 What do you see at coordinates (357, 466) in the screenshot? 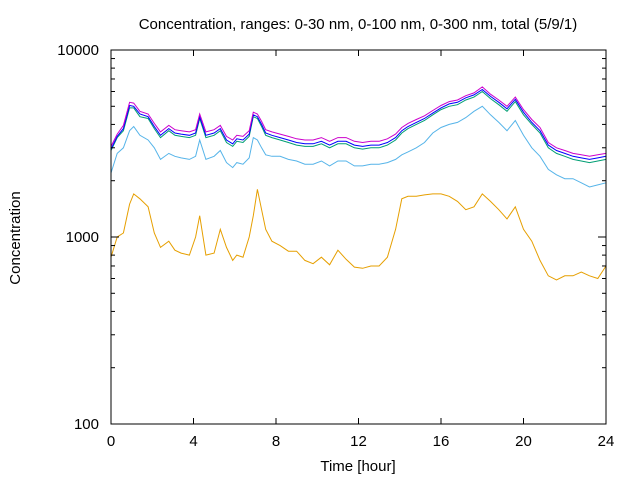
I see `x-axis-label: Time [hour]` at bounding box center [357, 466].